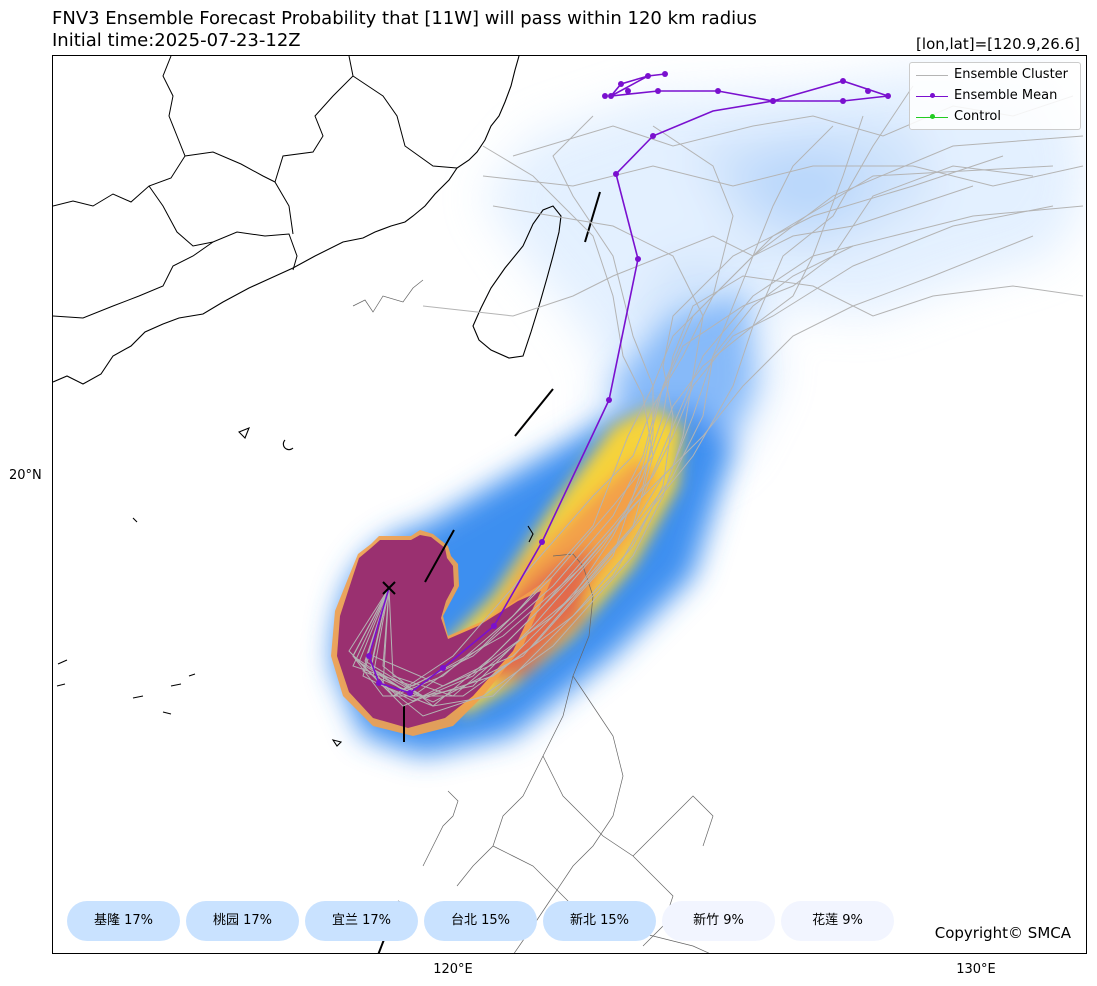  Describe the element at coordinates (976, 969) in the screenshot. I see `x-axis-label: 130°E` at that location.